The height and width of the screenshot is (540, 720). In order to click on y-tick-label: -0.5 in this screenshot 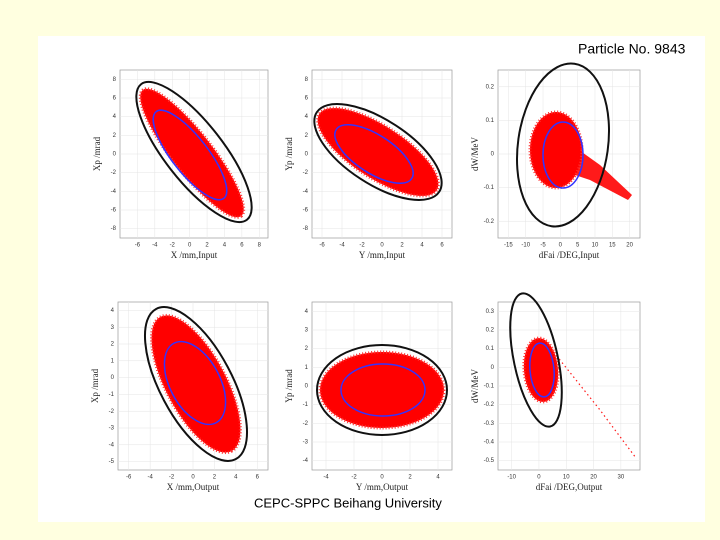, I will do `click(489, 461)`.